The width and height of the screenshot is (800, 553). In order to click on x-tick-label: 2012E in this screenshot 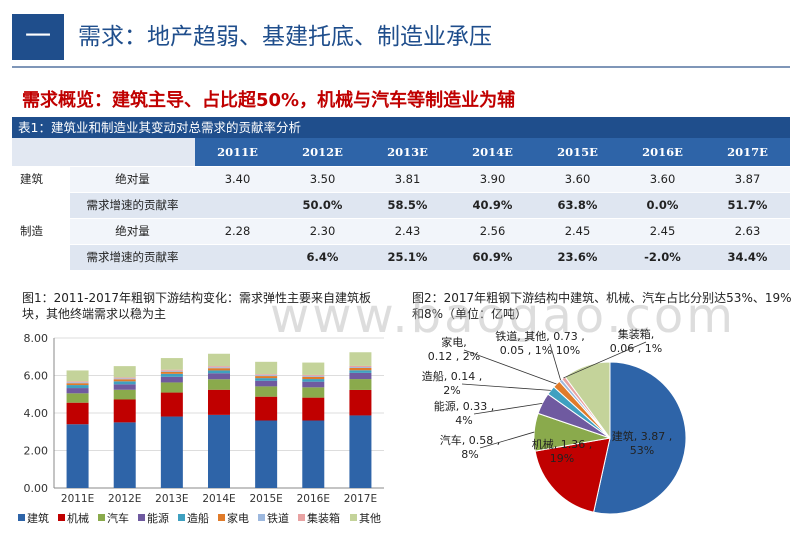, I will do `click(124, 499)`.